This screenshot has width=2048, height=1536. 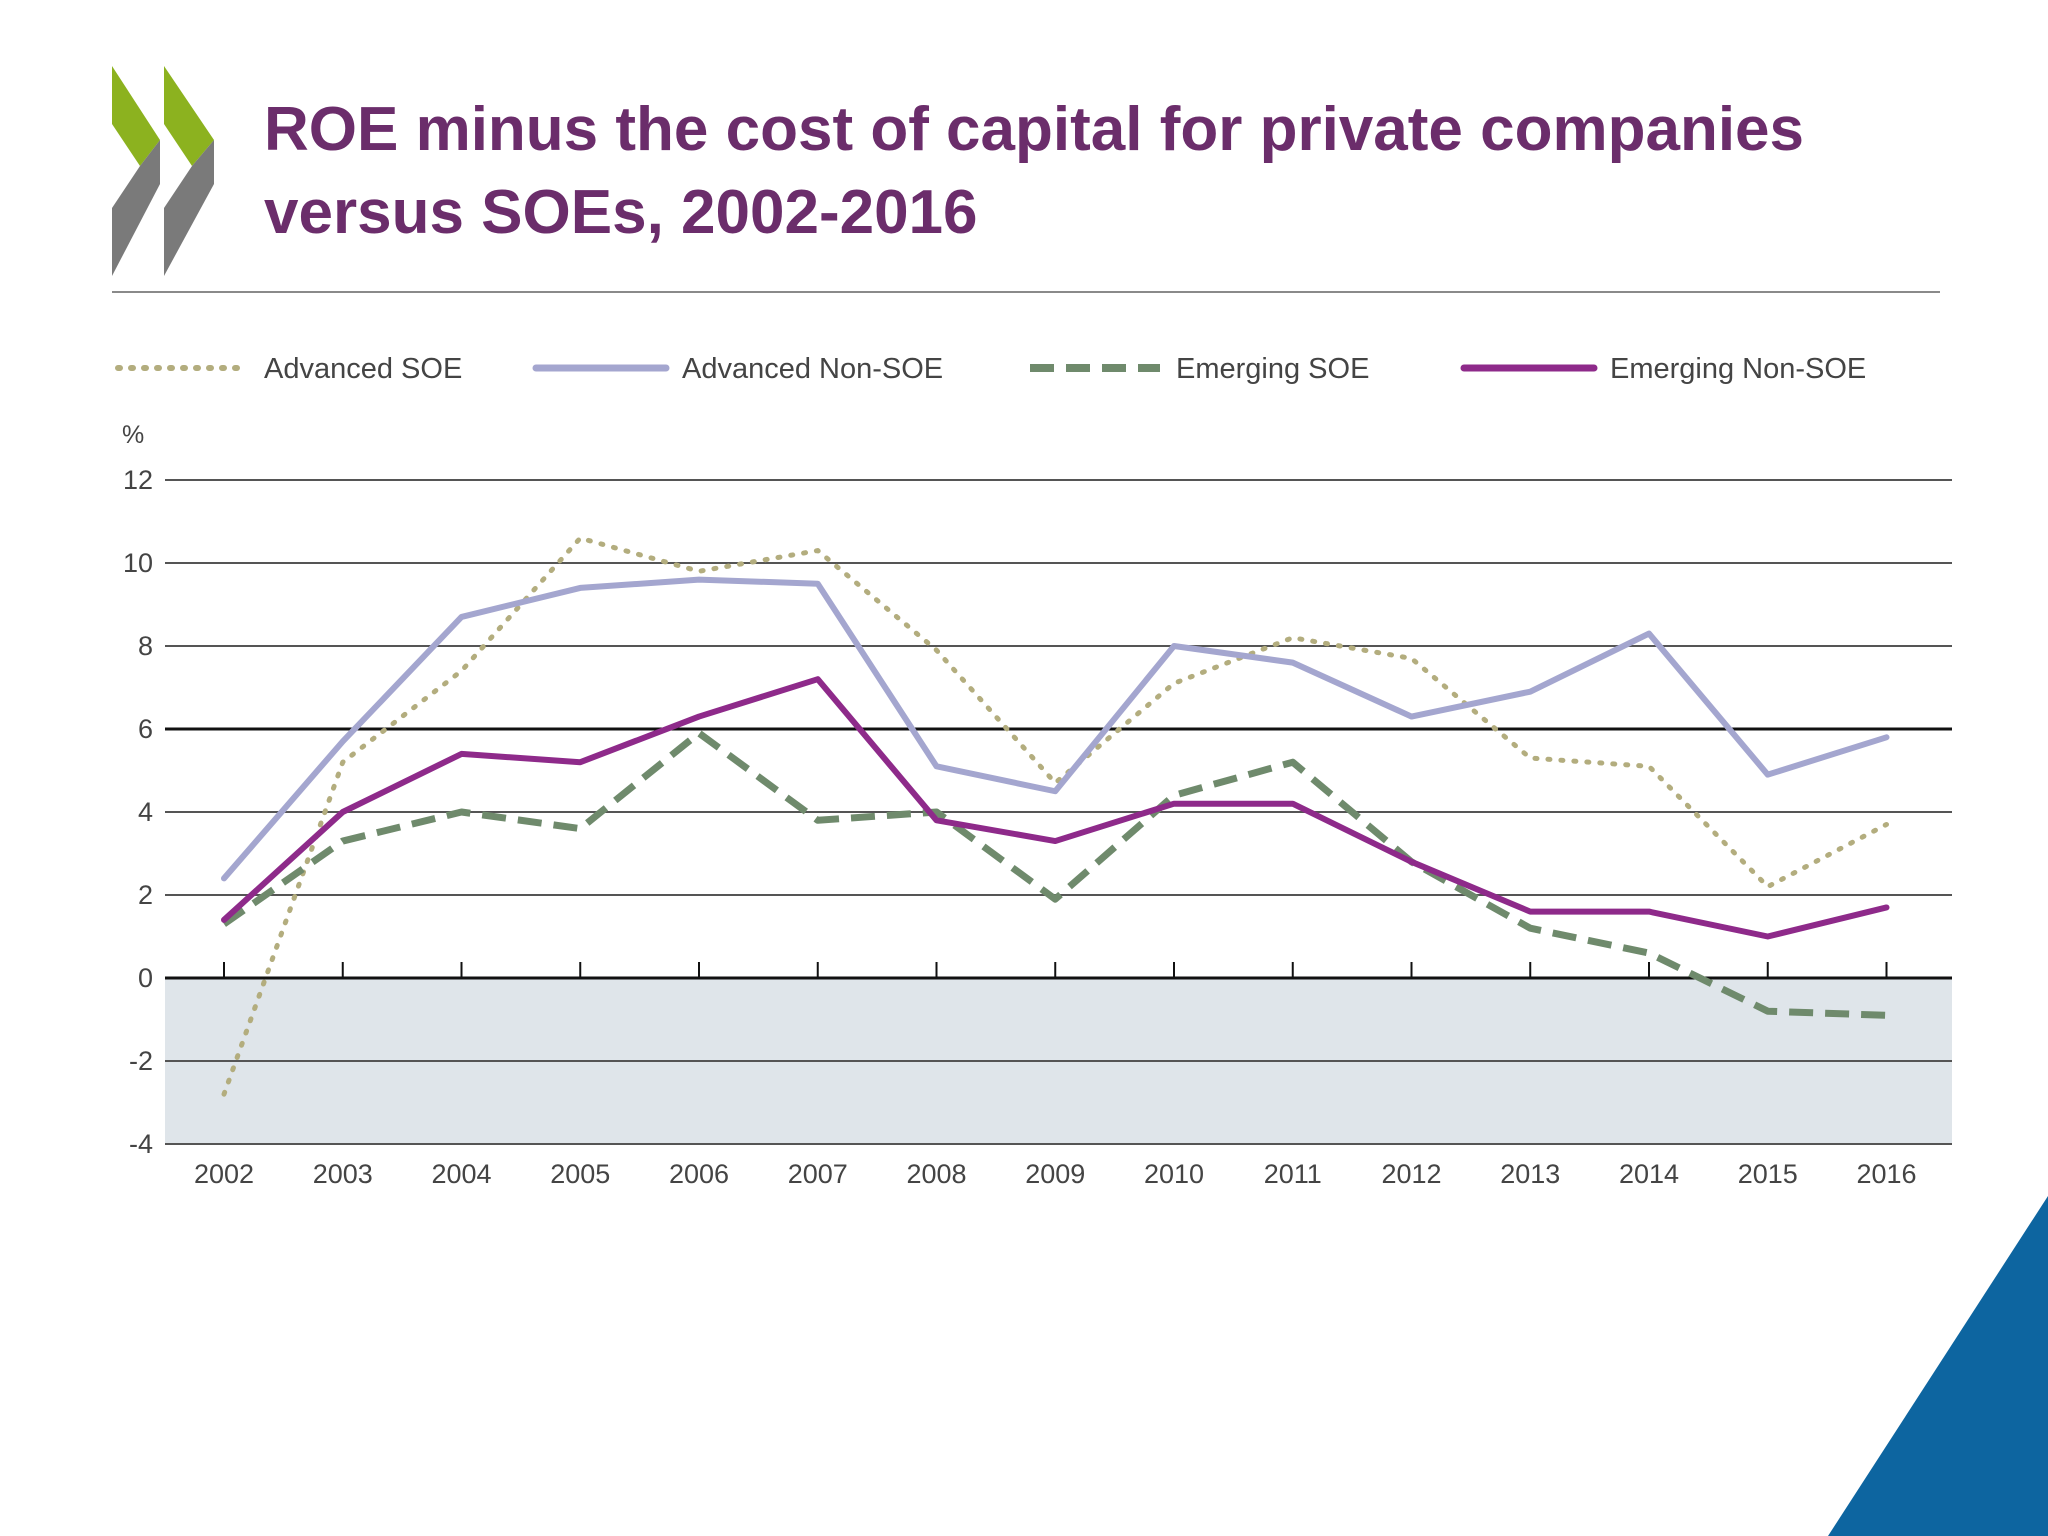 I want to click on corner-decoration, so click(x=1938, y=1366).